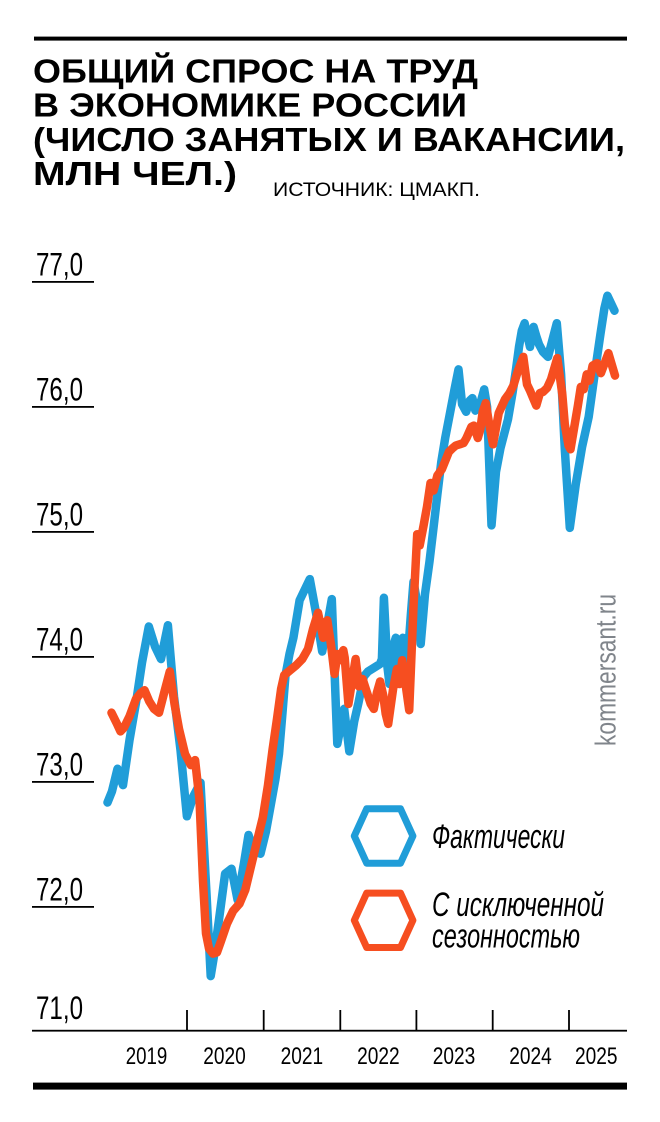 The width and height of the screenshot is (660, 1122). I want to click on svg-text: 2020, so click(224, 1056).